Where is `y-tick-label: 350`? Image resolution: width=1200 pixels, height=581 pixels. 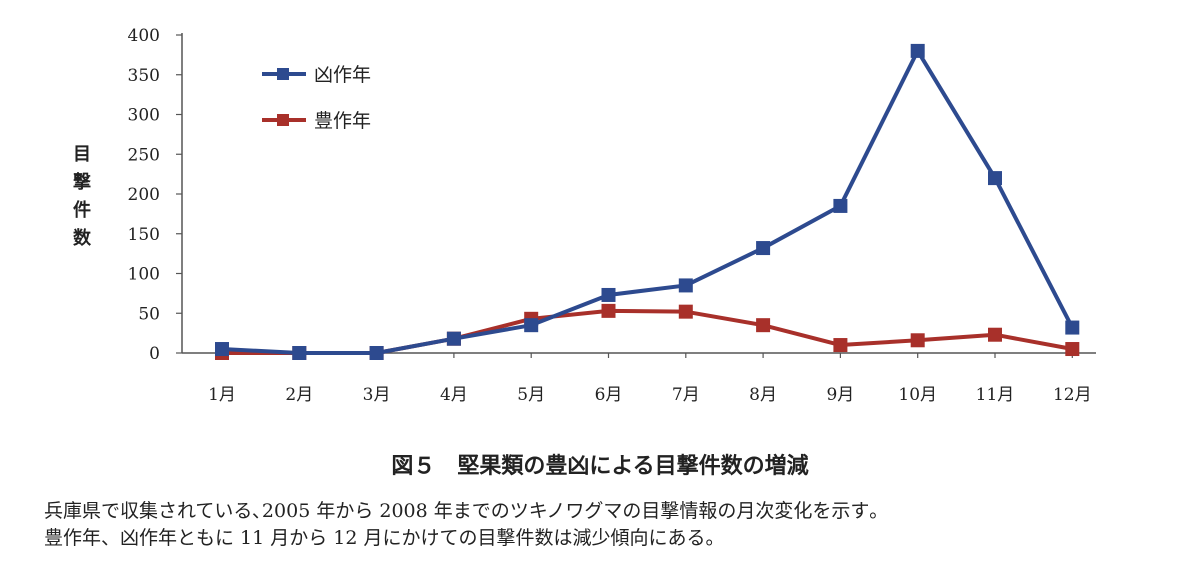 y-tick-label: 350 is located at coordinates (144, 76).